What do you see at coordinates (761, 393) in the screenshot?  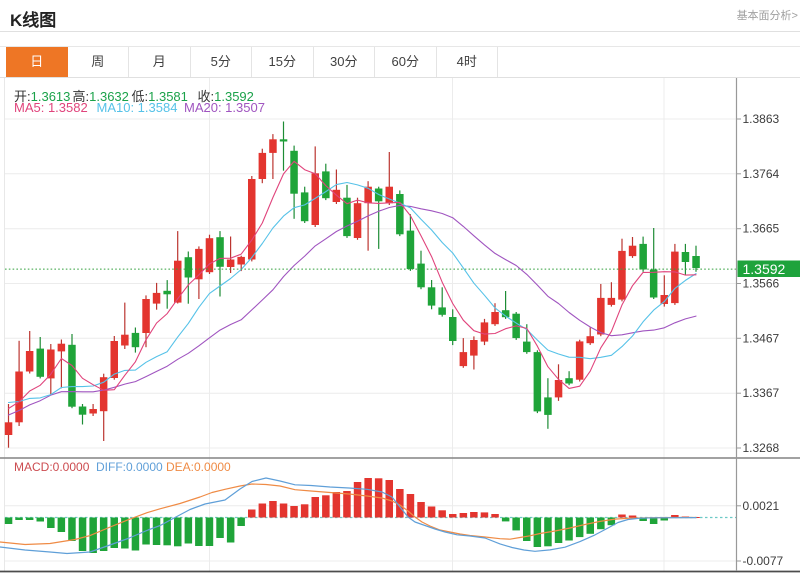 I see `svg-text: 1.3367` at bounding box center [761, 393].